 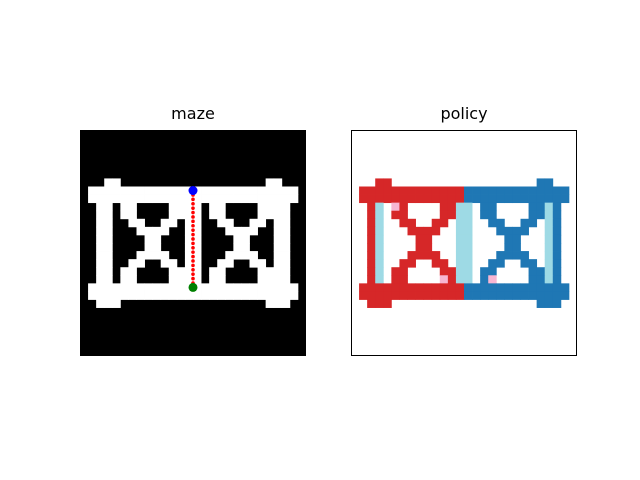 I want to click on path-dot, so click(x=193, y=230).